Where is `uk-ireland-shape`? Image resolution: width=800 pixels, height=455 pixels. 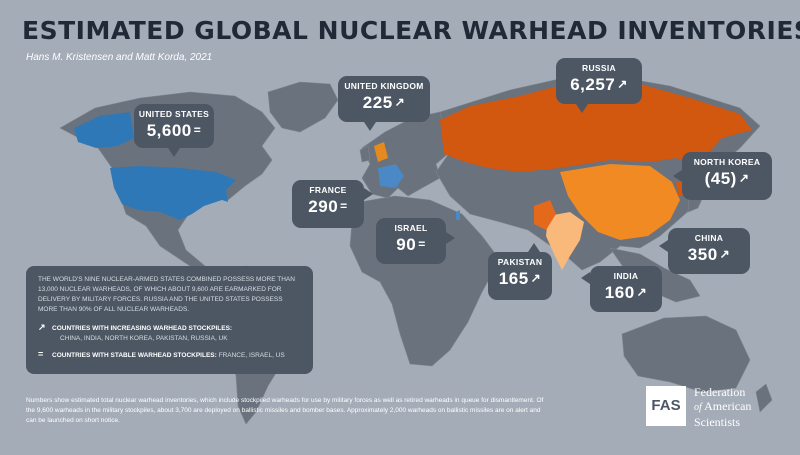 uk-ireland-shape is located at coordinates (365, 154).